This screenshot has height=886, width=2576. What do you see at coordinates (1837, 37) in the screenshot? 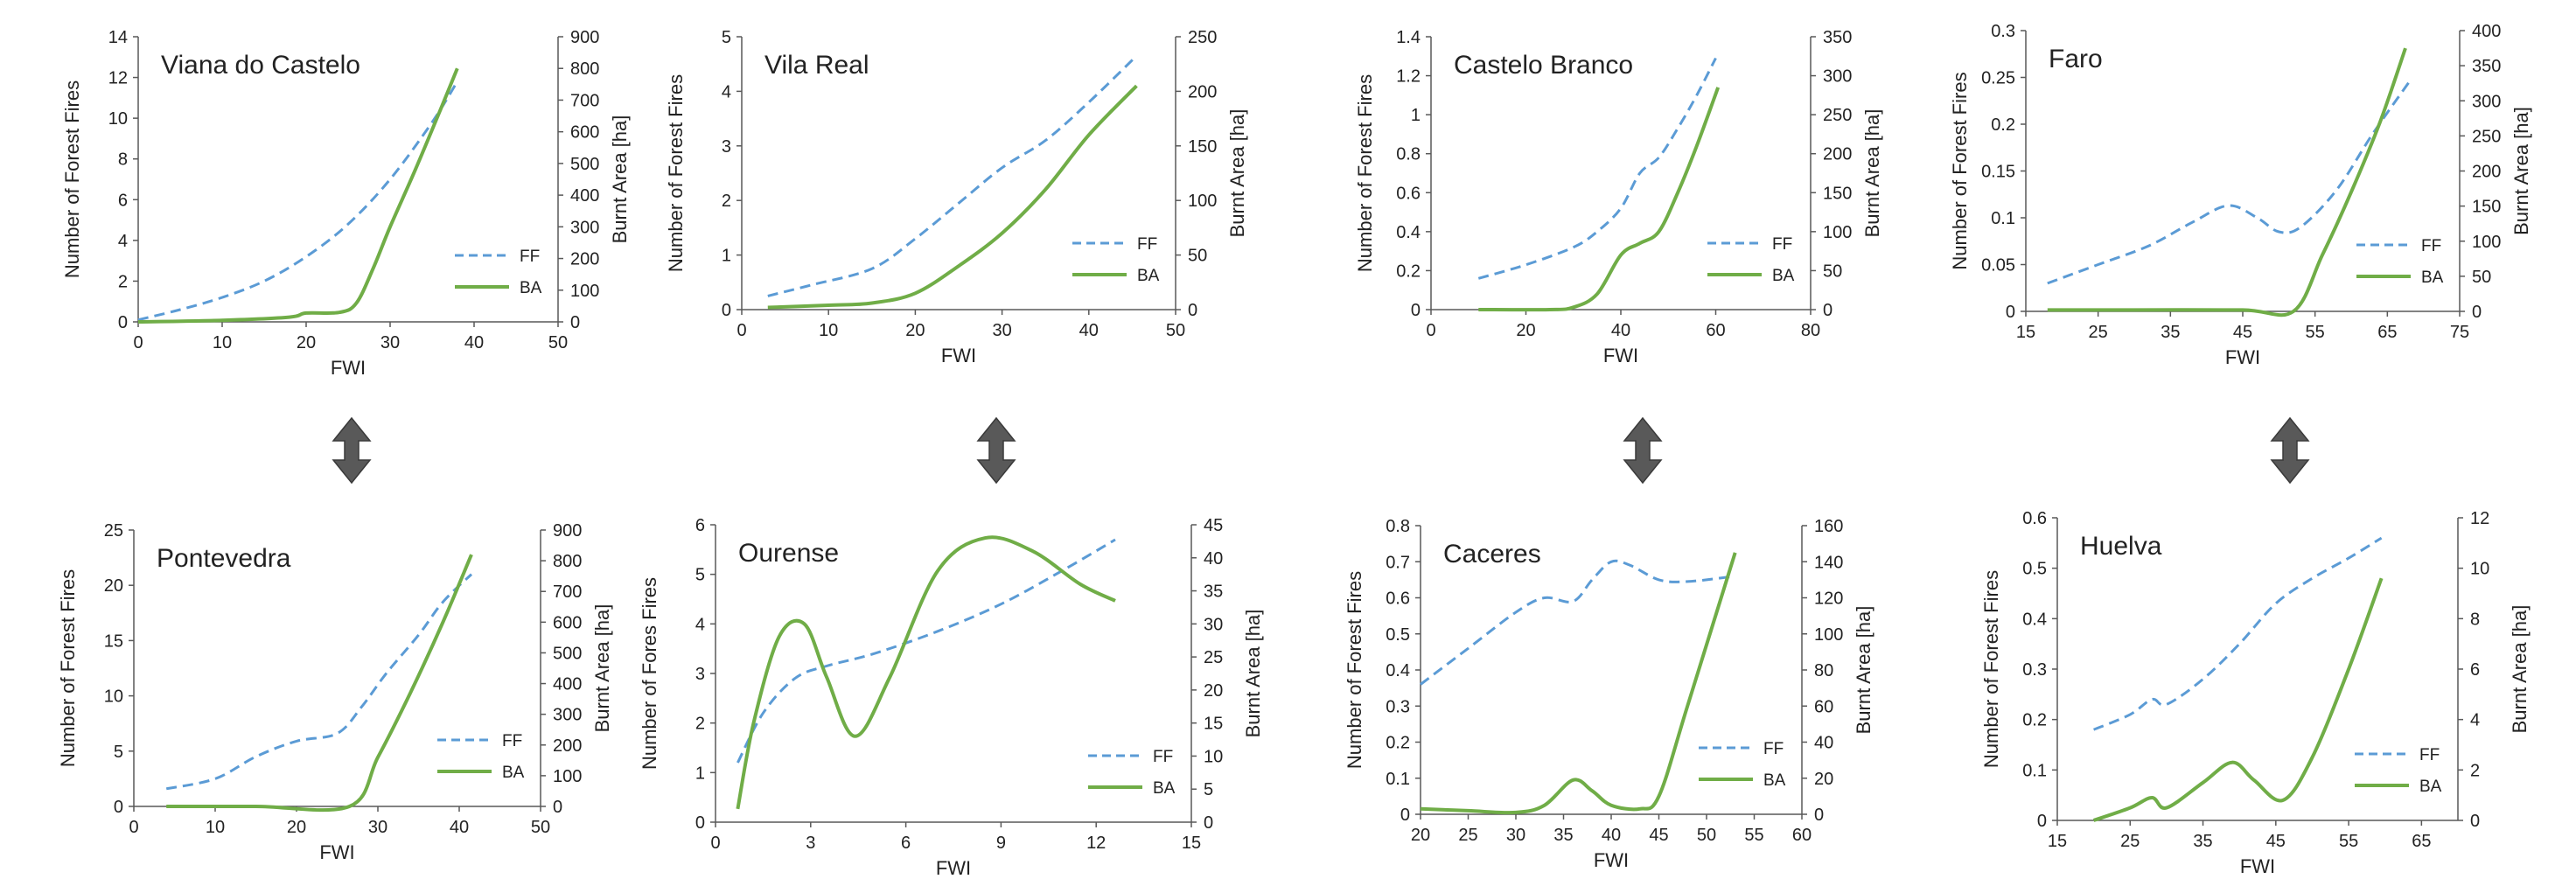
I see `y2-tick-label: 350` at bounding box center [1837, 37].